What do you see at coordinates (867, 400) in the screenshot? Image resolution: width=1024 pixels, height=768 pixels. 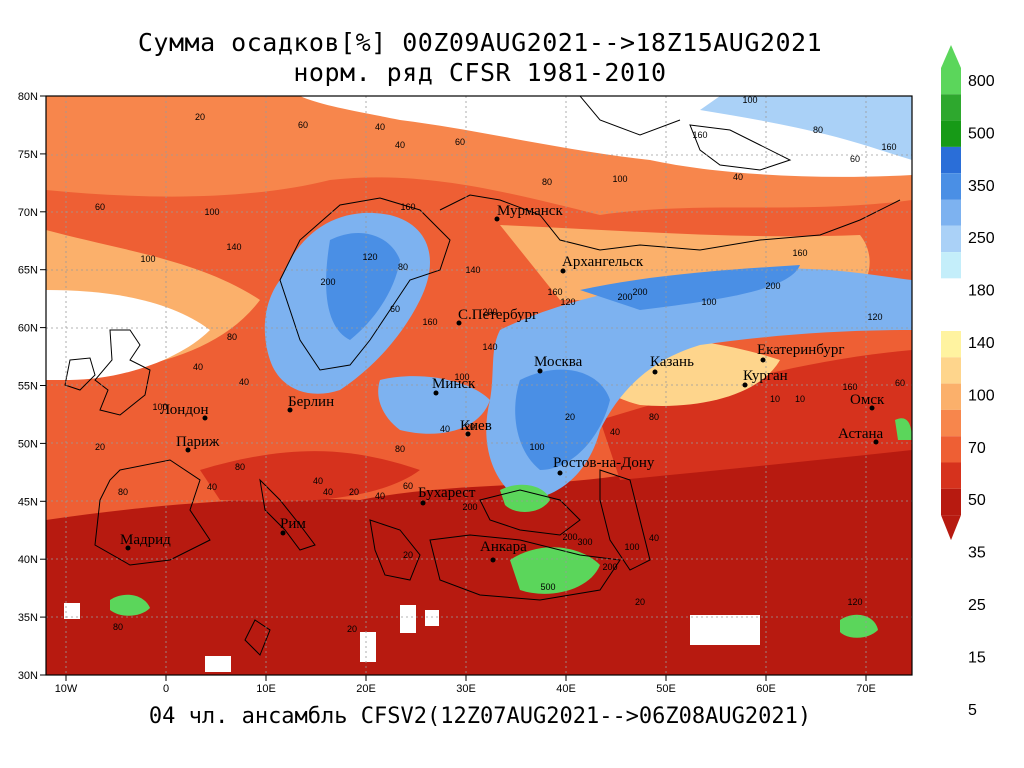 I see `city-label: Омск` at bounding box center [867, 400].